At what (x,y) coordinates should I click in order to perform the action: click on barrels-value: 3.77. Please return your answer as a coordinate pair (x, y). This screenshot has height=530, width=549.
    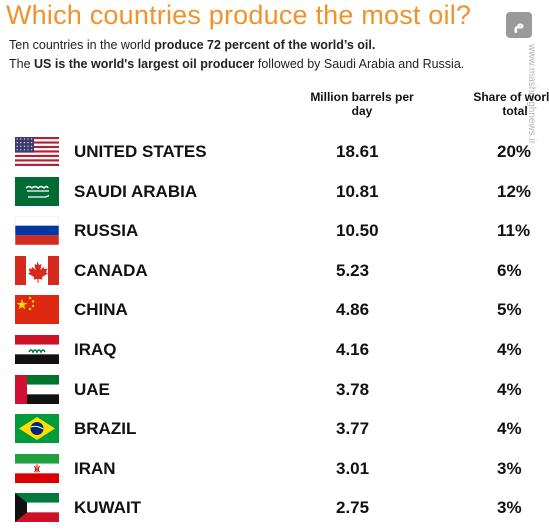
    Looking at the image, I should click on (353, 429).